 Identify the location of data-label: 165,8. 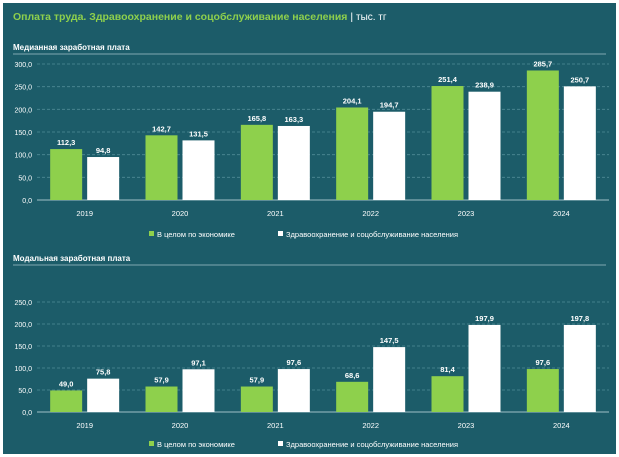
(256, 118).